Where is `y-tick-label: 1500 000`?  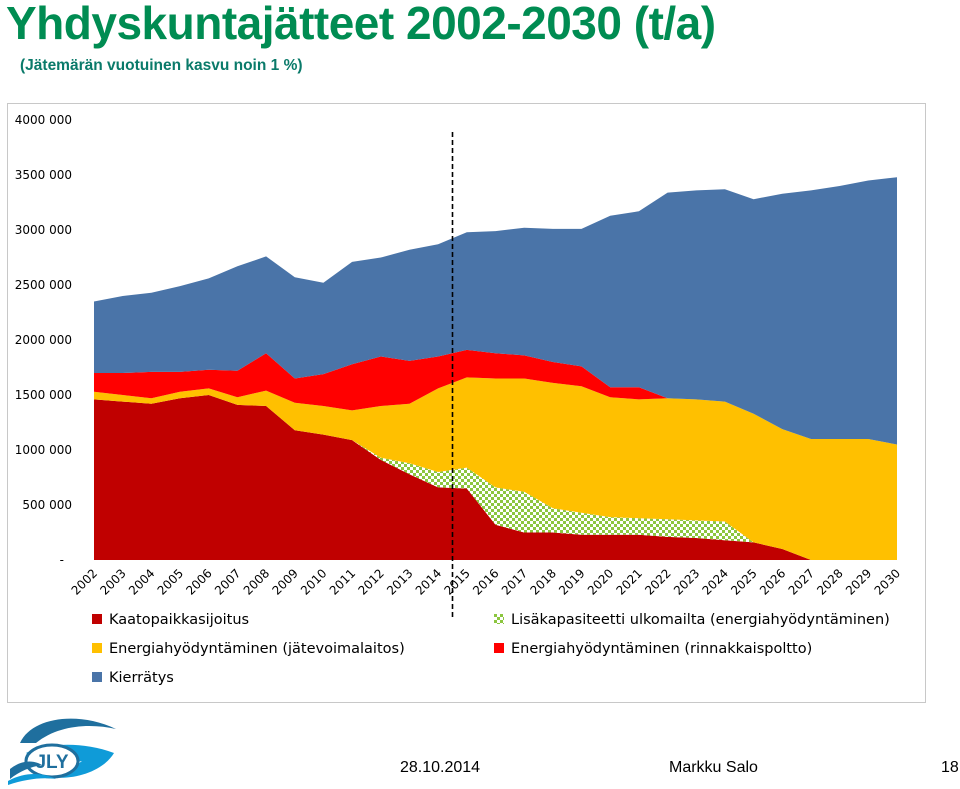 y-tick-label: 1500 000 is located at coordinates (43, 395).